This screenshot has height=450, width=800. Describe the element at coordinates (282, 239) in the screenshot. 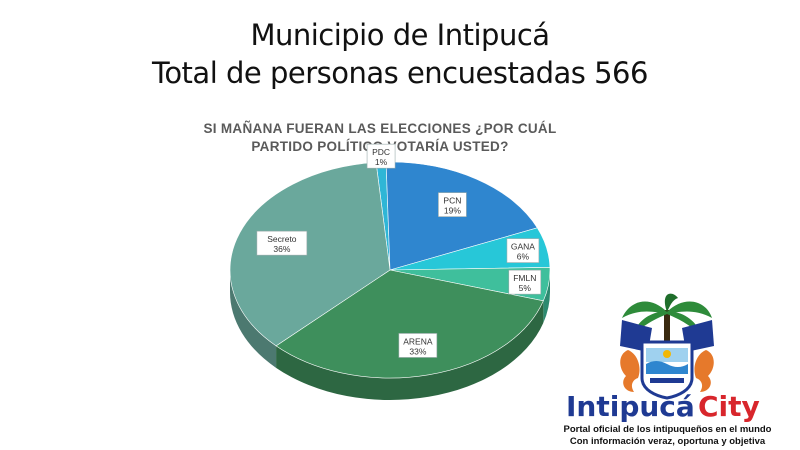

I see `data-label-category: Secreto` at that location.